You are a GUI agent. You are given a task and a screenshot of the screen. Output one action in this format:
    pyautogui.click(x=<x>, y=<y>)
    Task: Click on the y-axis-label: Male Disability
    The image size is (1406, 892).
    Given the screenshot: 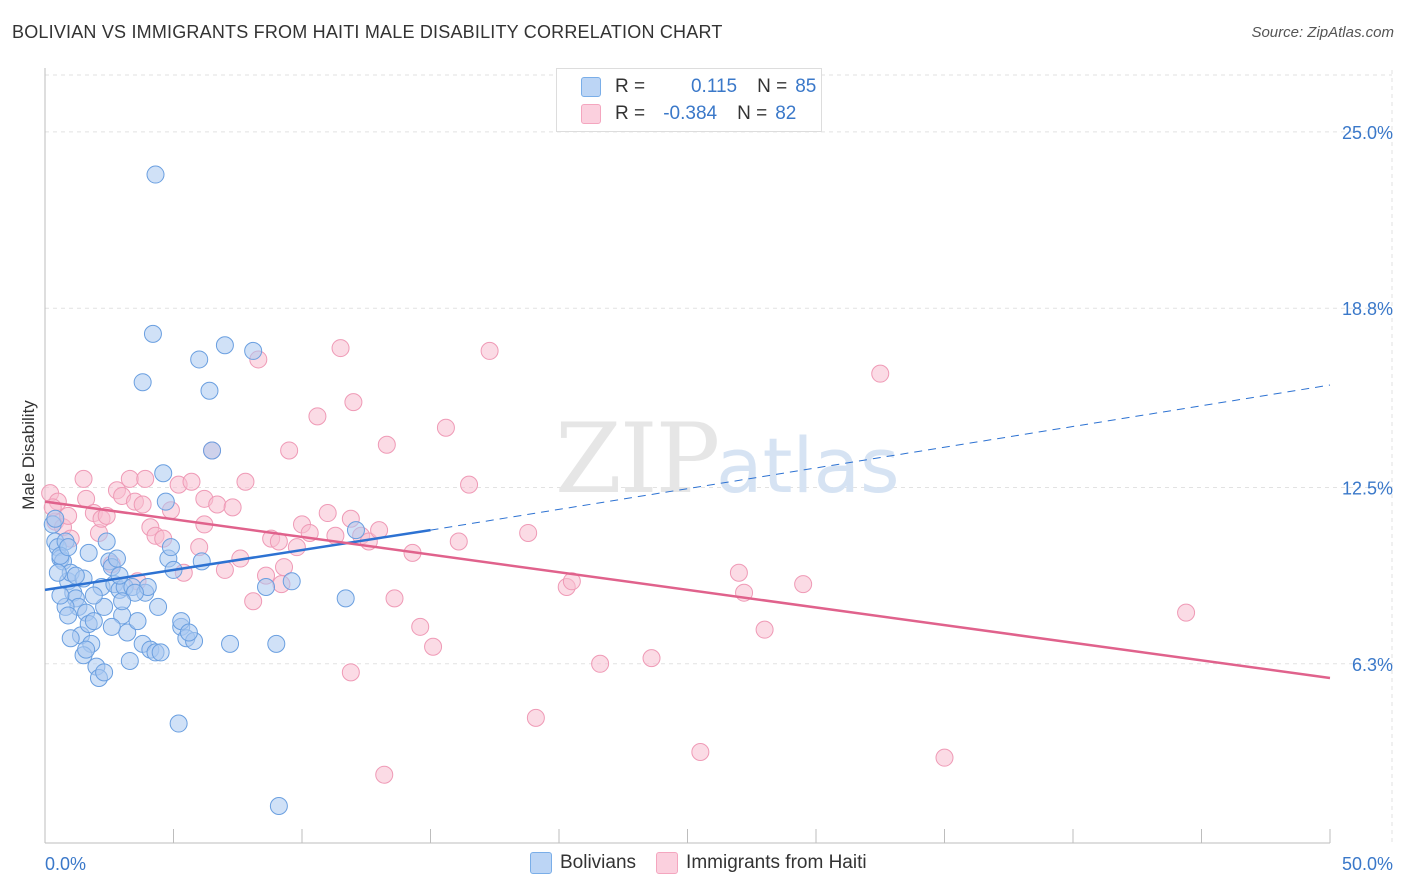 What is the action you would take?
    pyautogui.click(x=28, y=455)
    